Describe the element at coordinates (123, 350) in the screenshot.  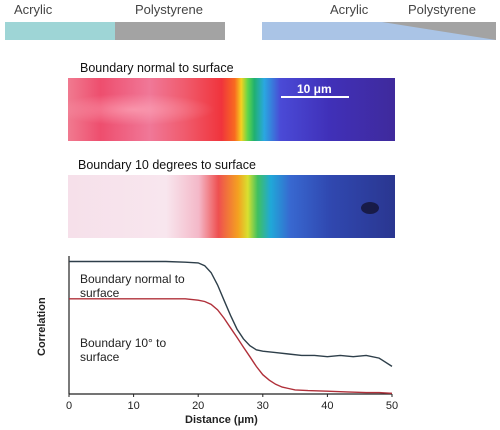
I see `annotation-10deg: Boundary 10° to surface` at that location.